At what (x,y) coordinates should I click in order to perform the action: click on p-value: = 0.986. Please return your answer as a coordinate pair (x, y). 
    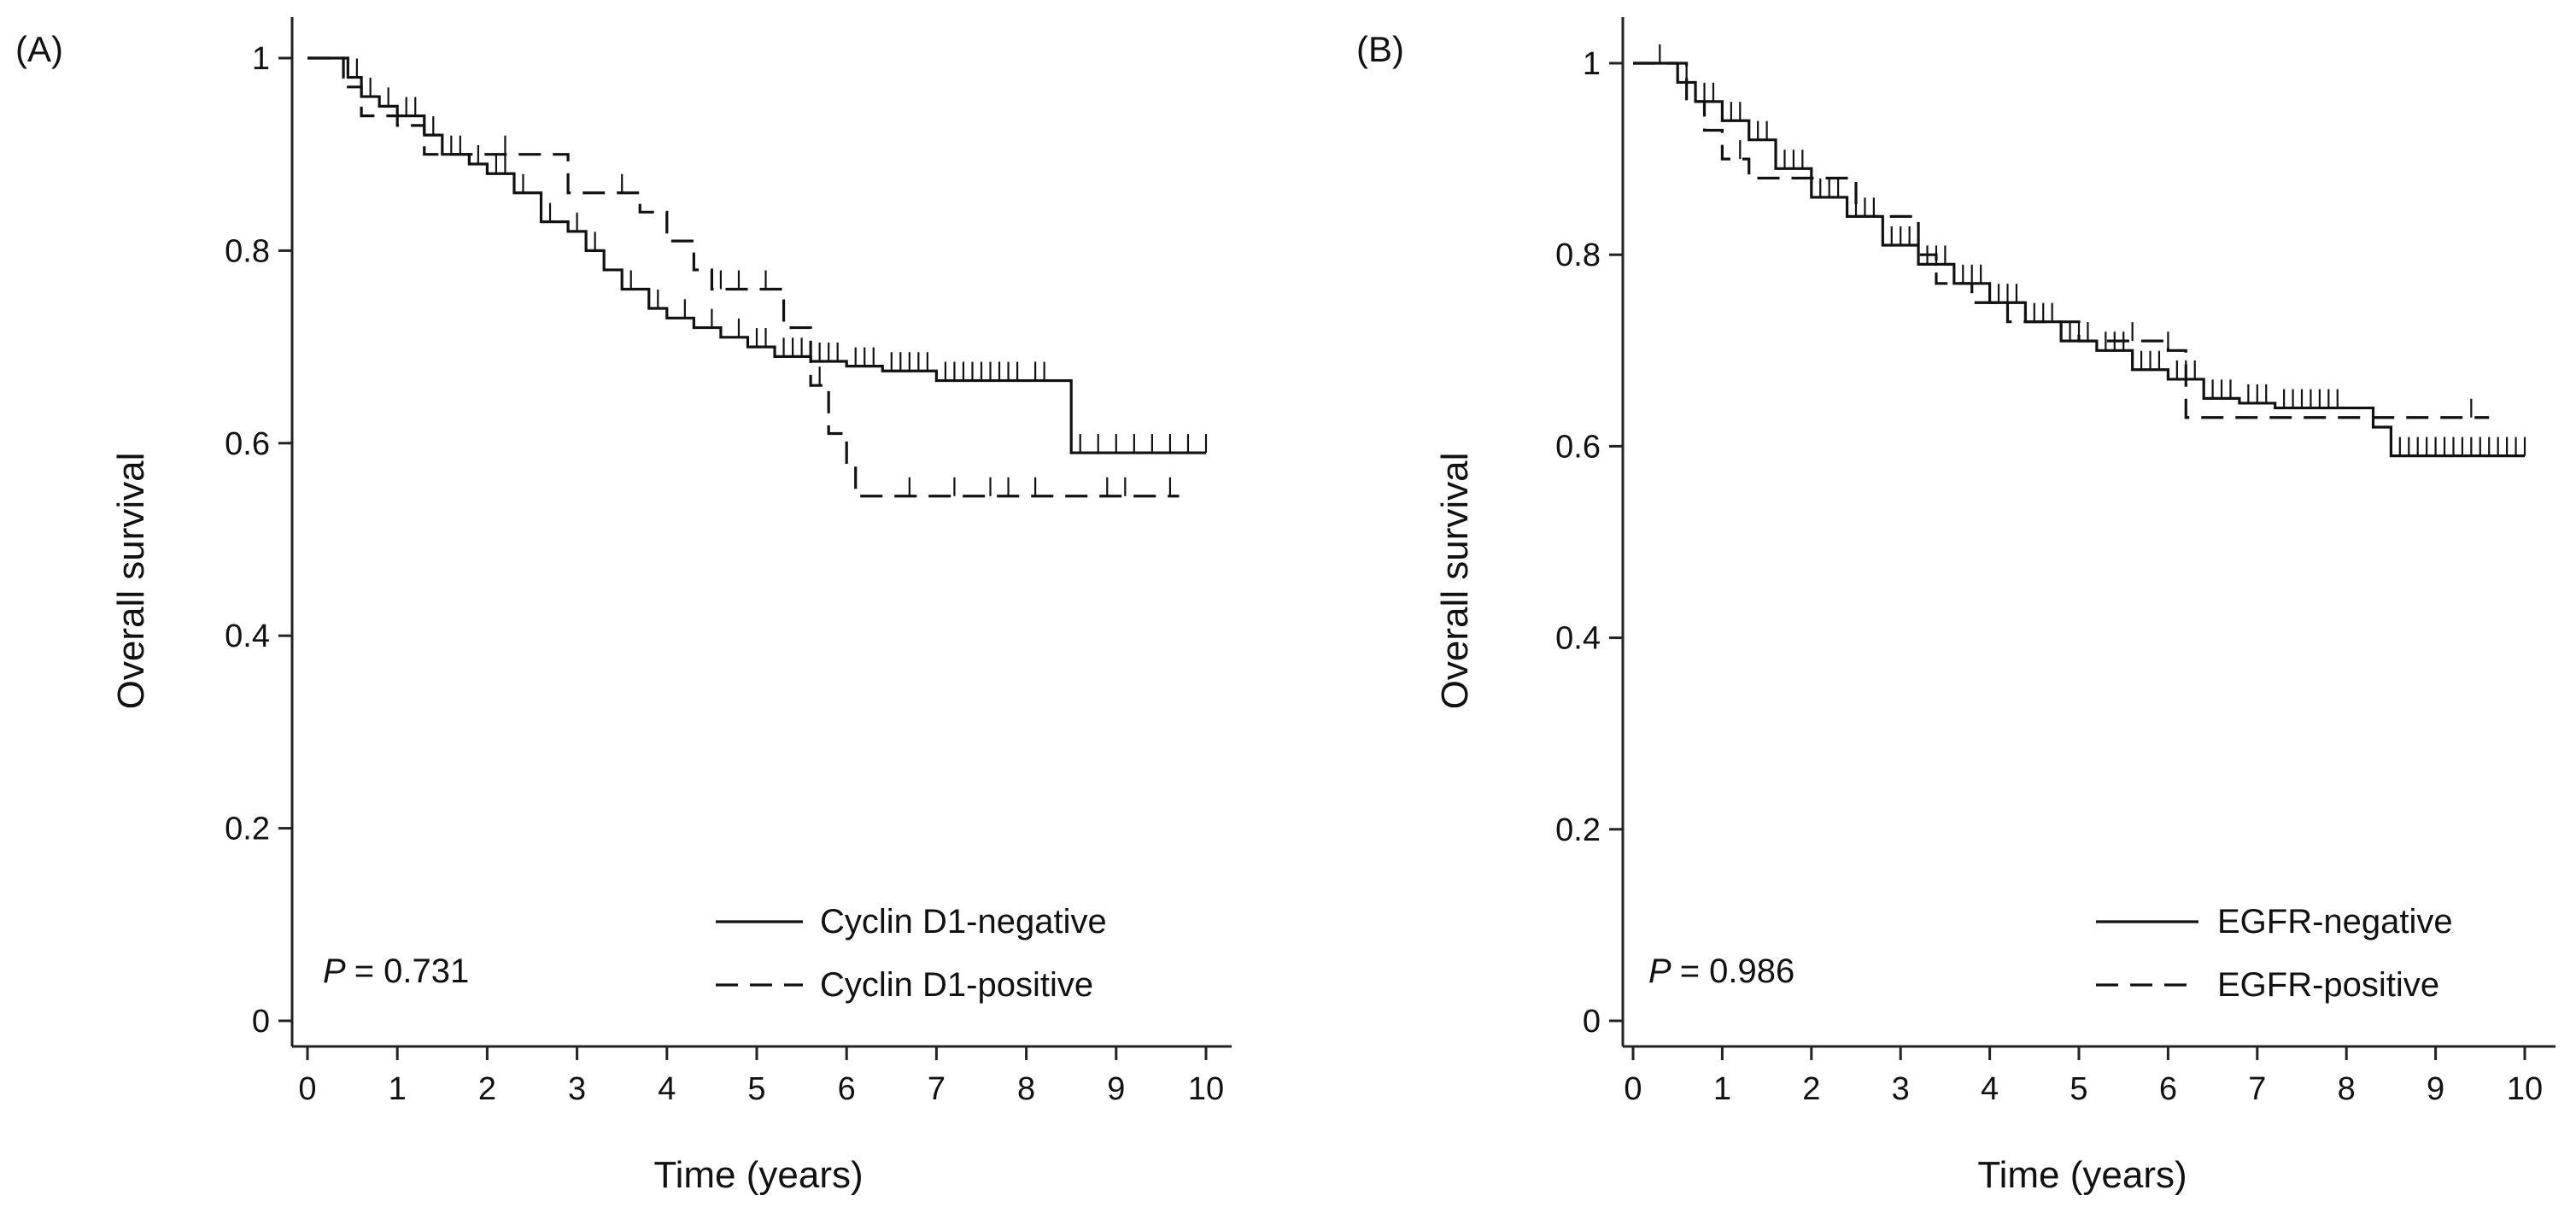
    Looking at the image, I should click on (1737, 971).